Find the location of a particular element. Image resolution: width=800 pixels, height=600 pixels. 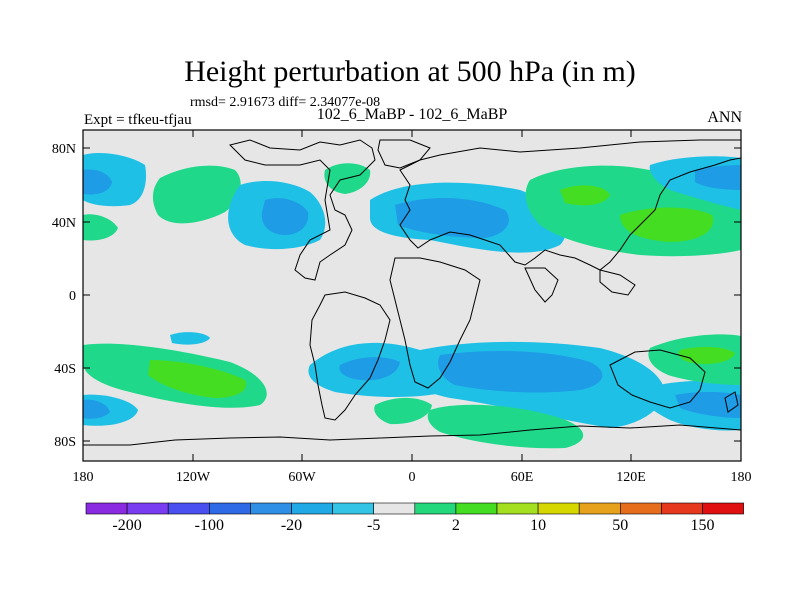

colorbar-label: 150 is located at coordinates (702, 525).